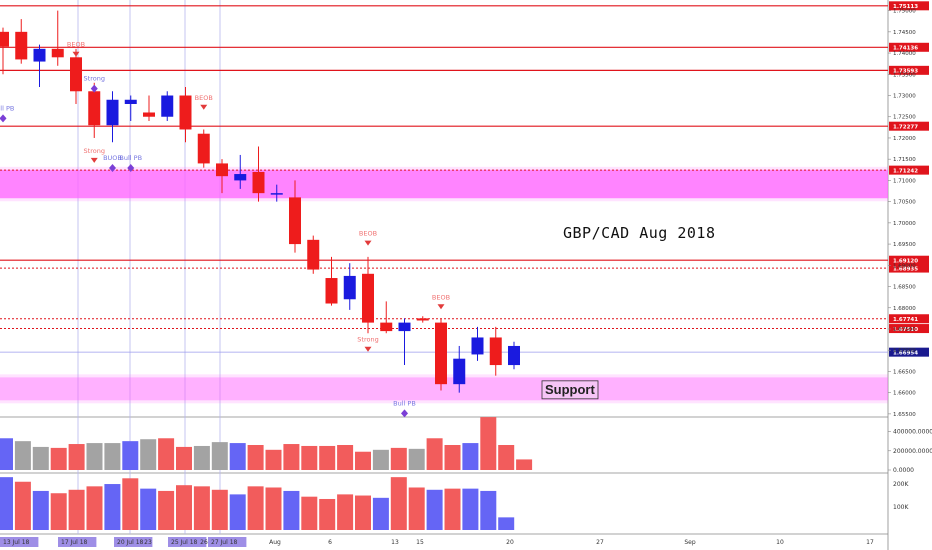 Image resolution: width=932 pixels, height=550 pixels. What do you see at coordinates (275, 542) in the screenshot?
I see `x-axis-date-label: Aug` at bounding box center [275, 542].